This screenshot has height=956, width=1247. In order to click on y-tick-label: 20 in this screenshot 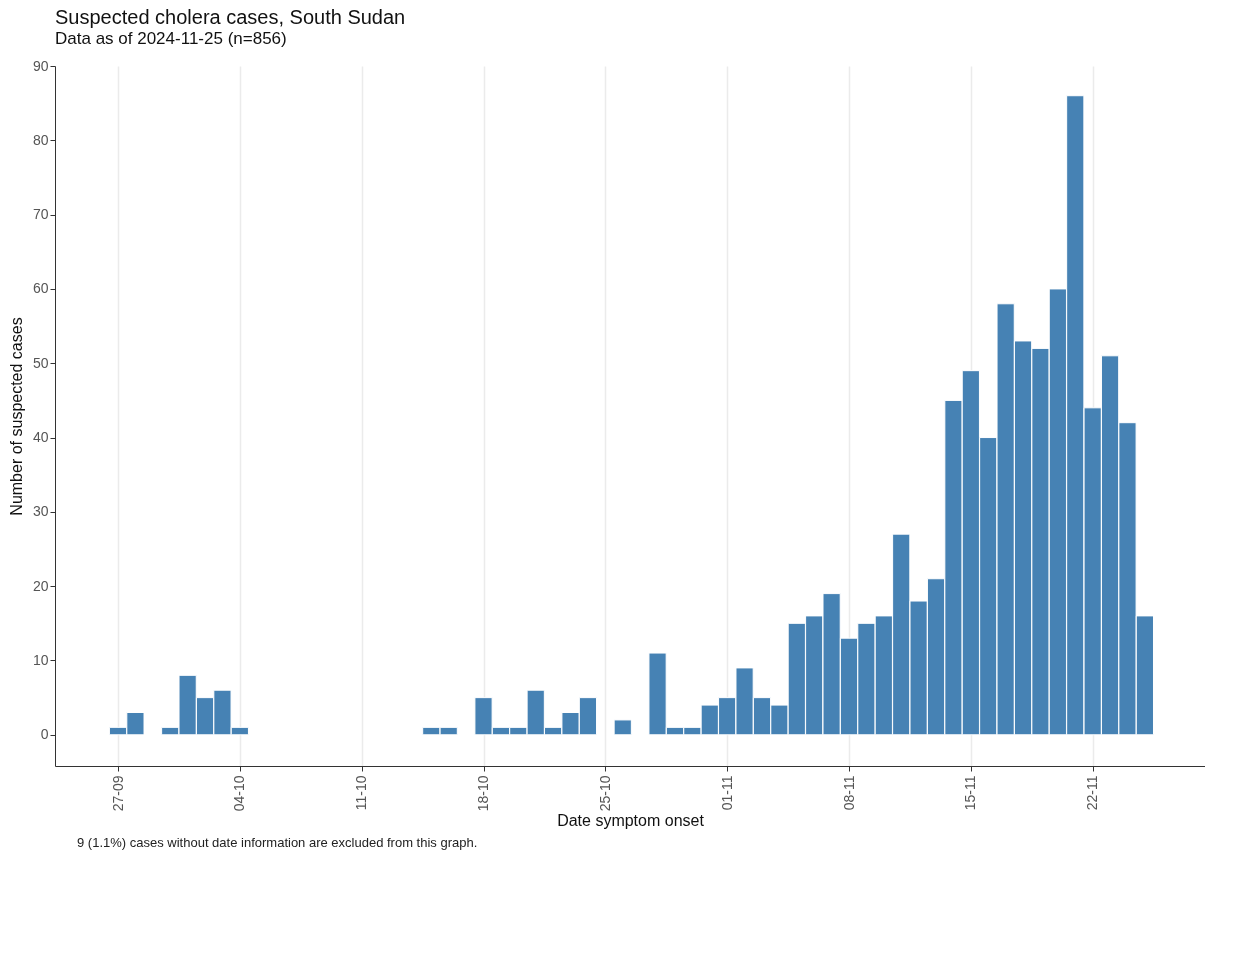, I will do `click(40, 585)`.